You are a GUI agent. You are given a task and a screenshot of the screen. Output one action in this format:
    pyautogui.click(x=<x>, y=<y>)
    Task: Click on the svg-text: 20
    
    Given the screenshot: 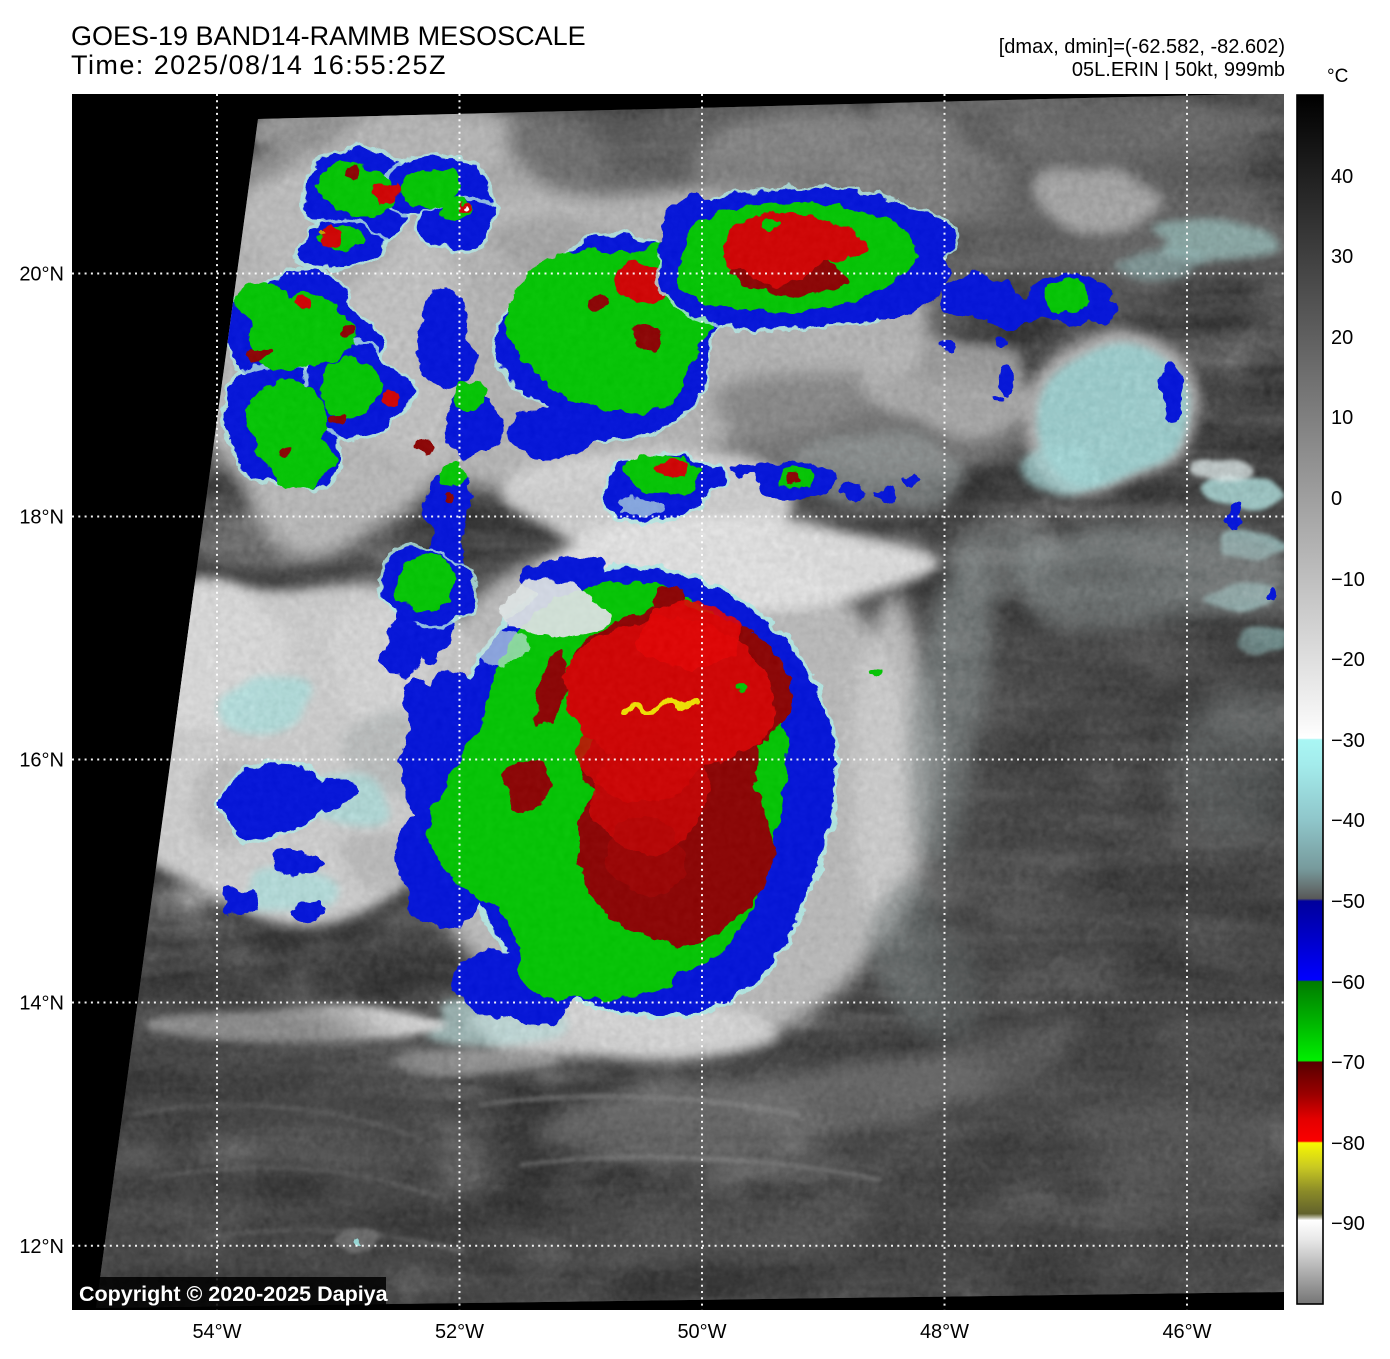 What is the action you would take?
    pyautogui.click(x=1342, y=338)
    